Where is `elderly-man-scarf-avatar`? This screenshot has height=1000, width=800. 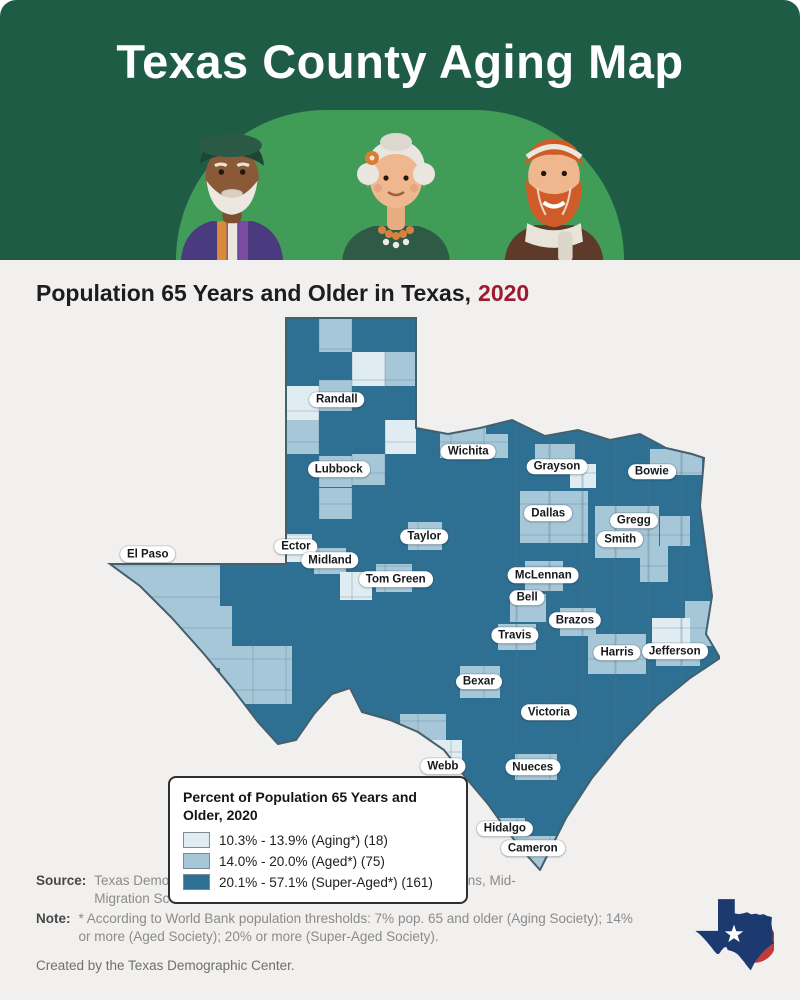 elderly-man-scarf-avatar is located at coordinates (554, 199).